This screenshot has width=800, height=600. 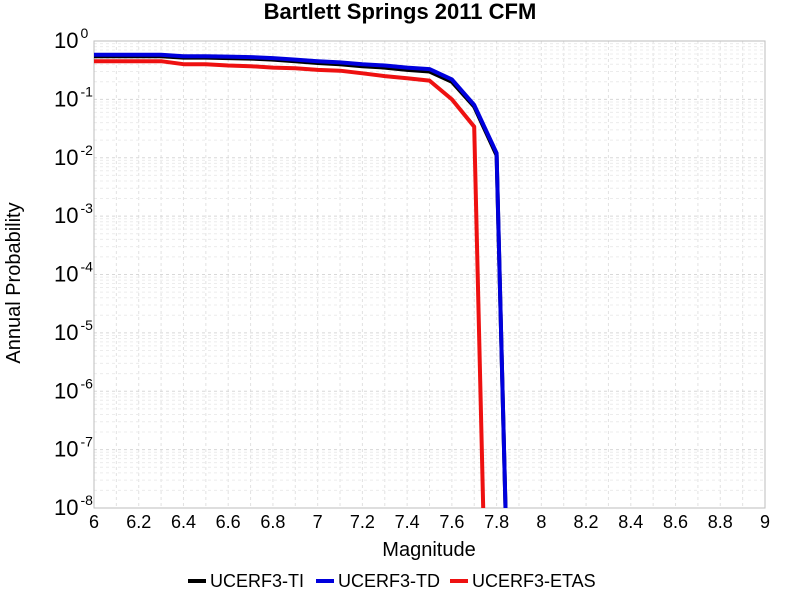 What do you see at coordinates (496, 522) in the screenshot?
I see `x-tick-label: 7.8` at bounding box center [496, 522].